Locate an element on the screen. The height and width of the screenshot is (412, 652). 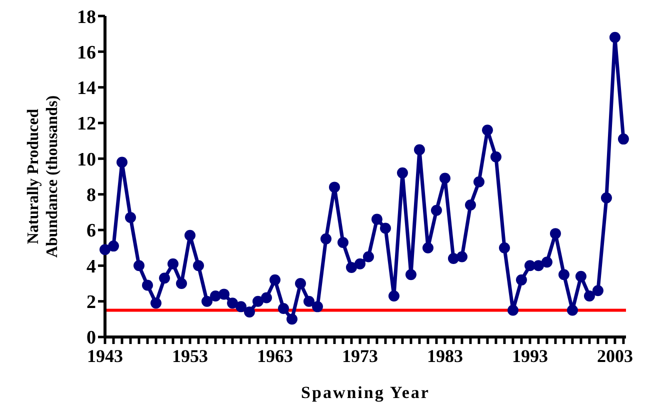
x-tick-label: 1943 is located at coordinates (105, 356).